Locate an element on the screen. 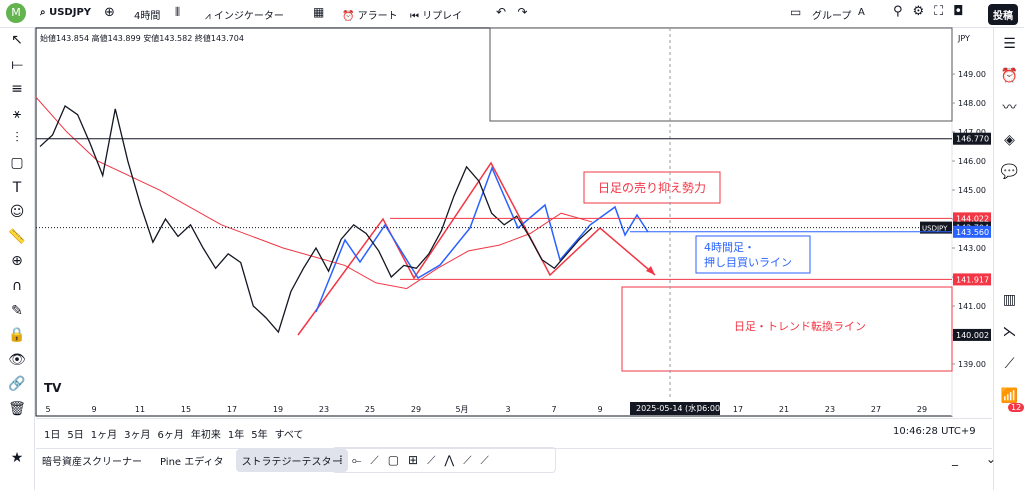 The width and height of the screenshot is (1024, 490). crosshair-box is located at coordinates (675, 408).